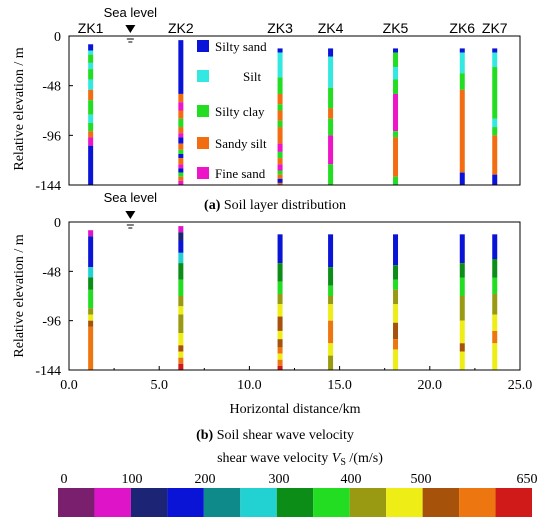 The image size is (550, 524). Describe the element at coordinates (296, 379) in the screenshot. I see `panel-b-x-ticks: 0.0 5.0 10.0 15.0 20.0 25.0` at that location.